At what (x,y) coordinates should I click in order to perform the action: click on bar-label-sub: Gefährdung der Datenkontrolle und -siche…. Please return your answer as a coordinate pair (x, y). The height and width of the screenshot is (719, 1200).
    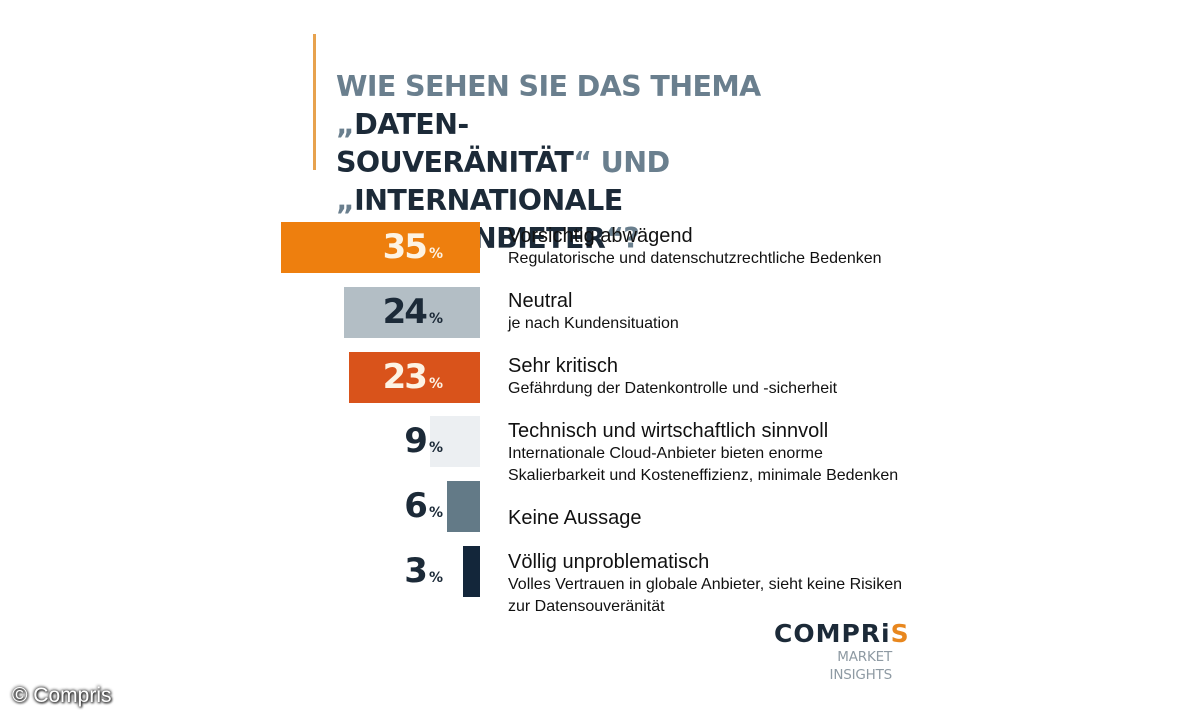
    Looking at the image, I should click on (673, 388).